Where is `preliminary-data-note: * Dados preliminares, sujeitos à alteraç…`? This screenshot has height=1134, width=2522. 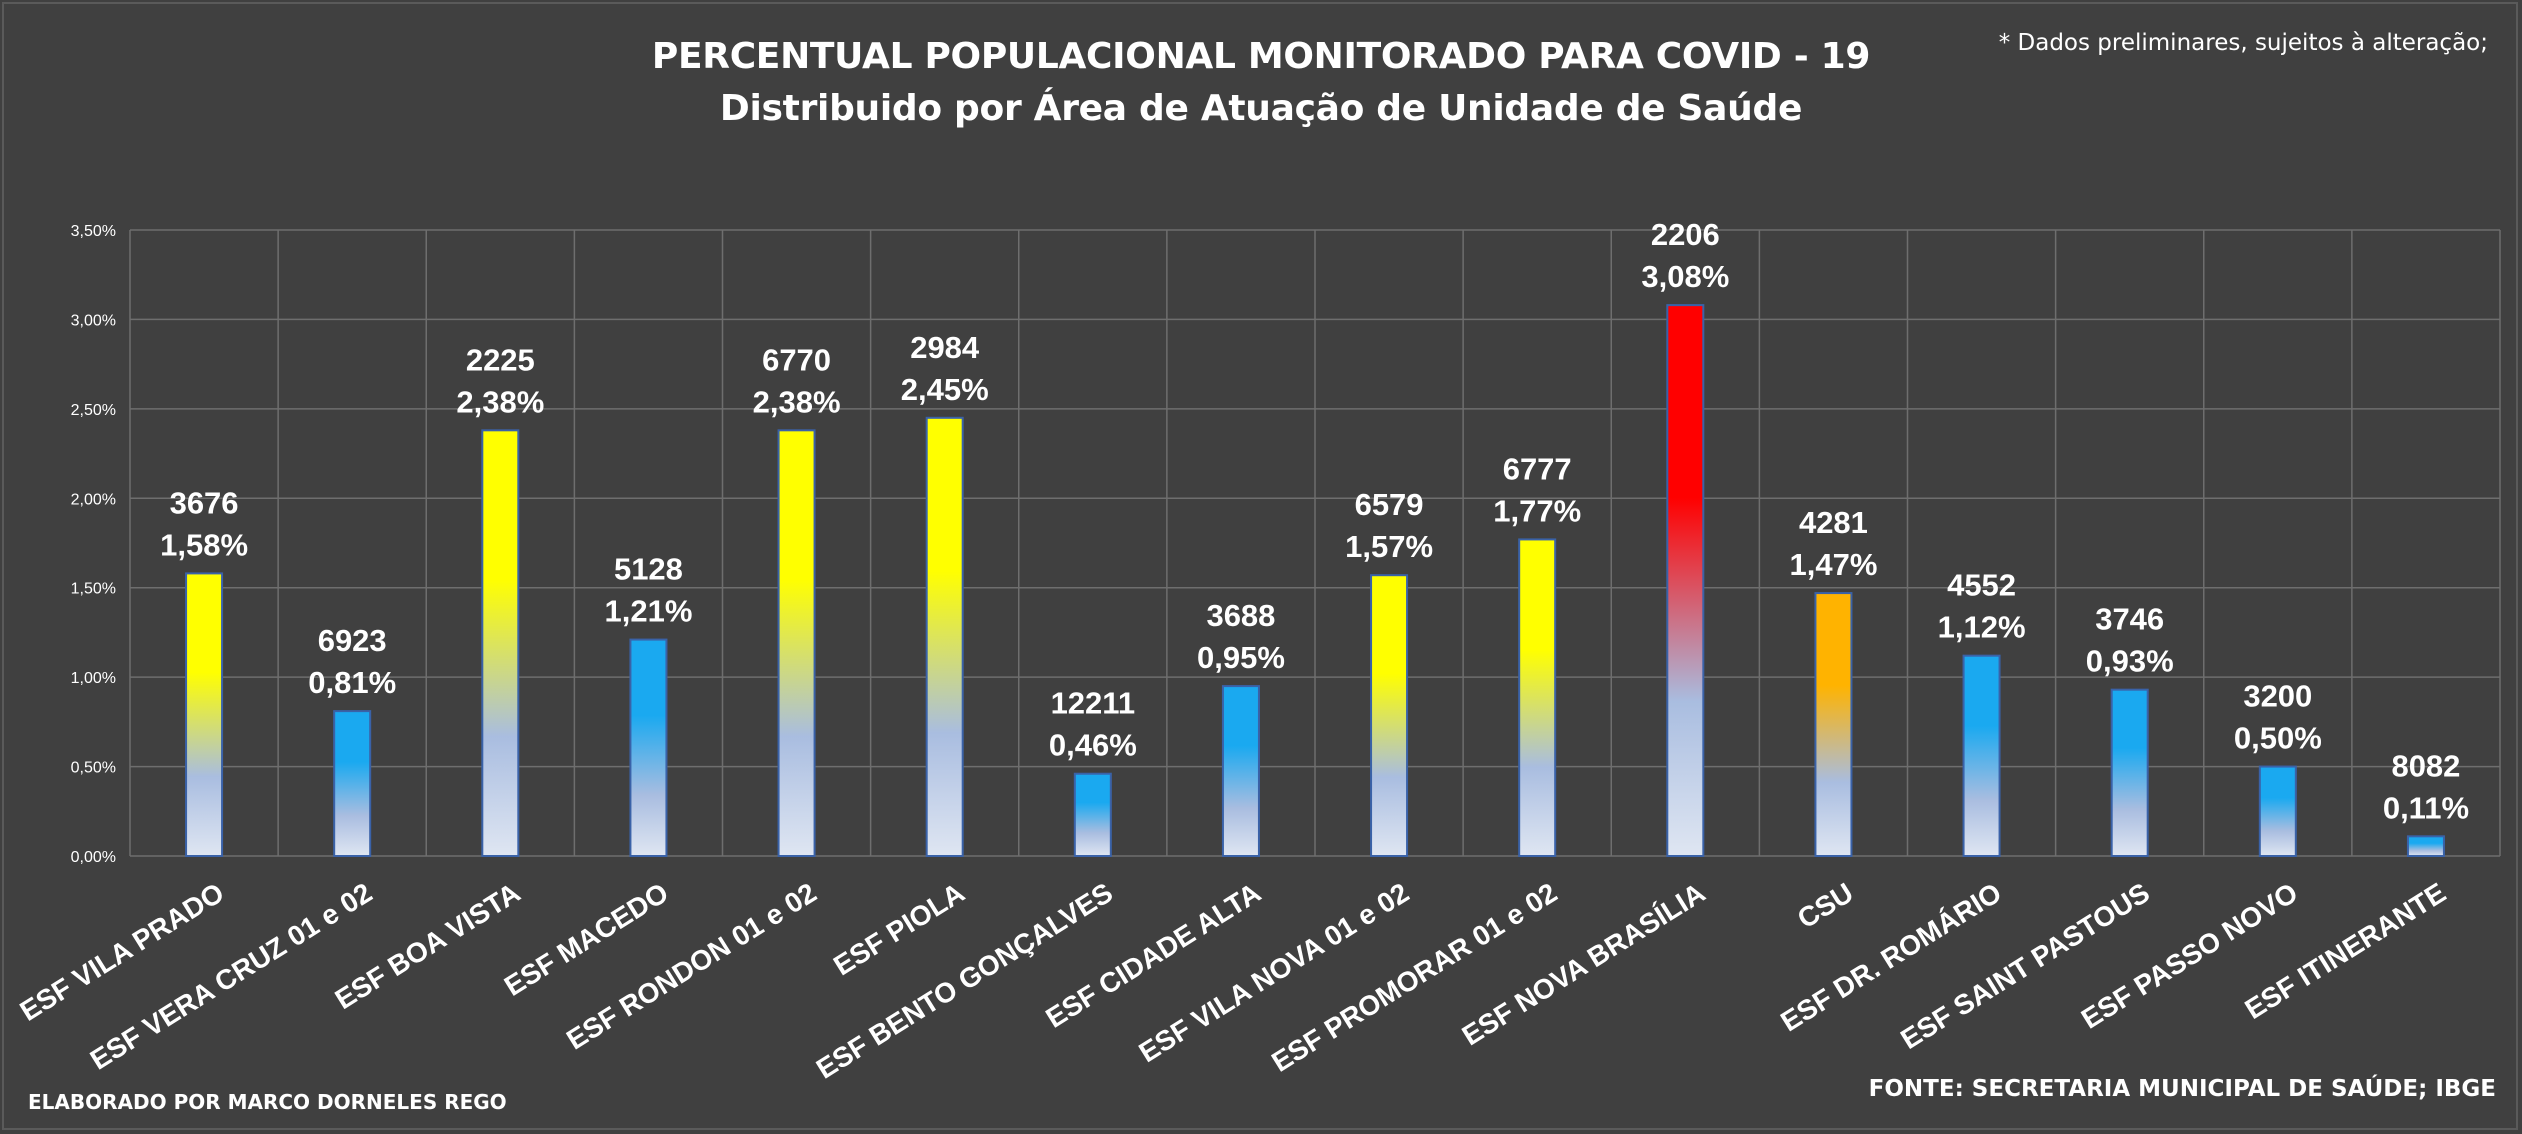 preliminary-data-note: * Dados preliminares, sujeitos à alteraç… is located at coordinates (2243, 43).